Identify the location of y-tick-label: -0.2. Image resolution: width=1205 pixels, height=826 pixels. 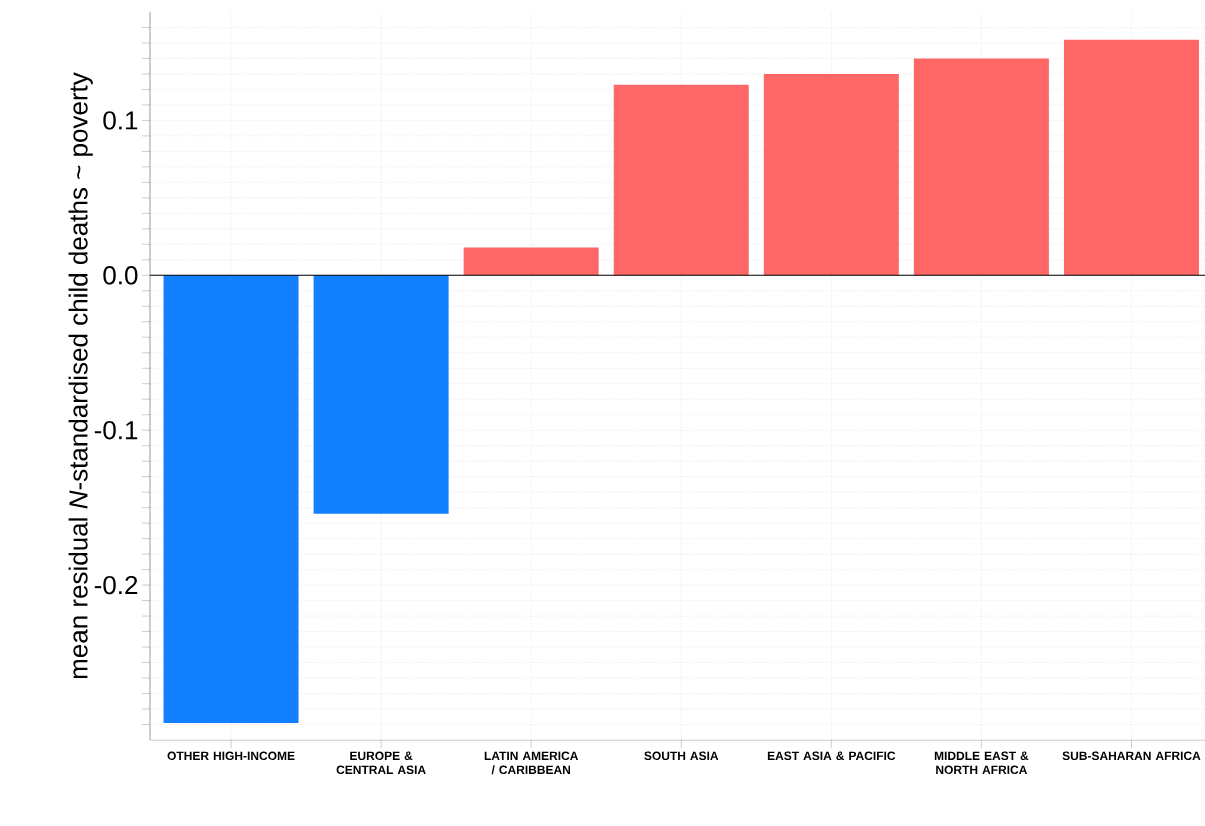
(116, 585).